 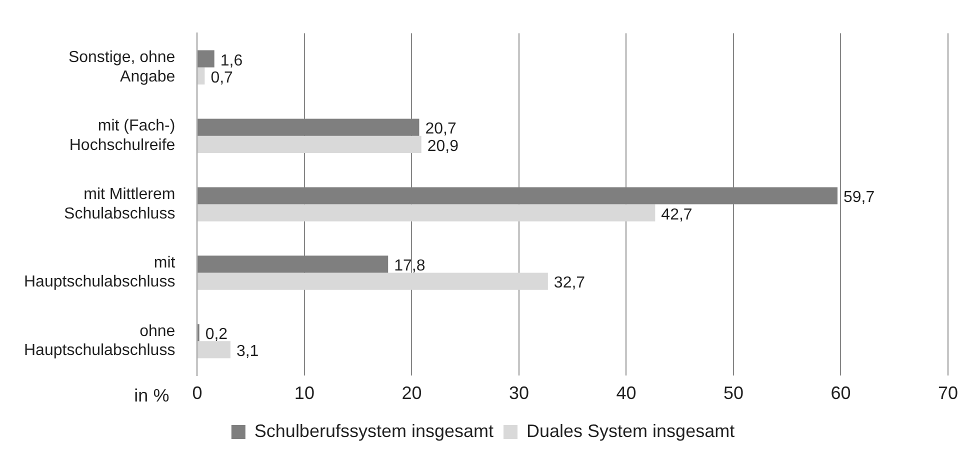 I want to click on x-tick-label: 0, so click(x=197, y=393).